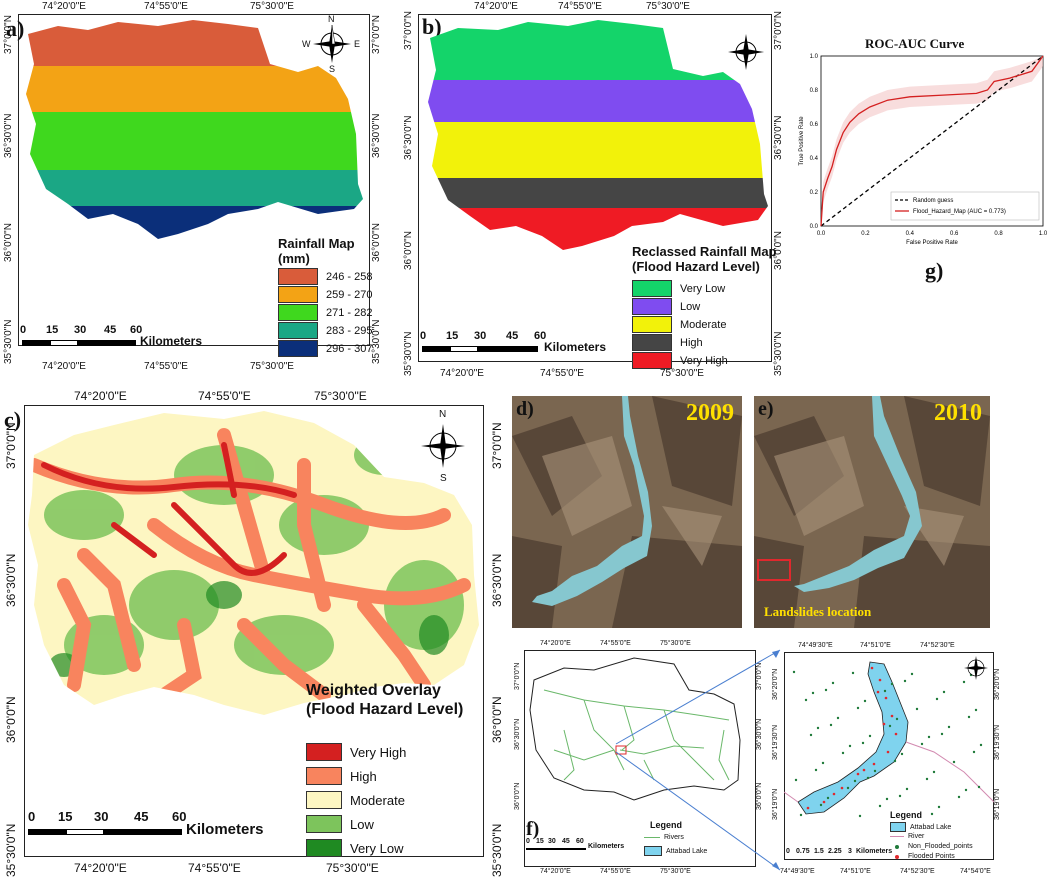 This screenshot has height=881, width=1052. Describe the element at coordinates (934, 270) in the screenshot. I see `panel-g-label: g)` at that location.